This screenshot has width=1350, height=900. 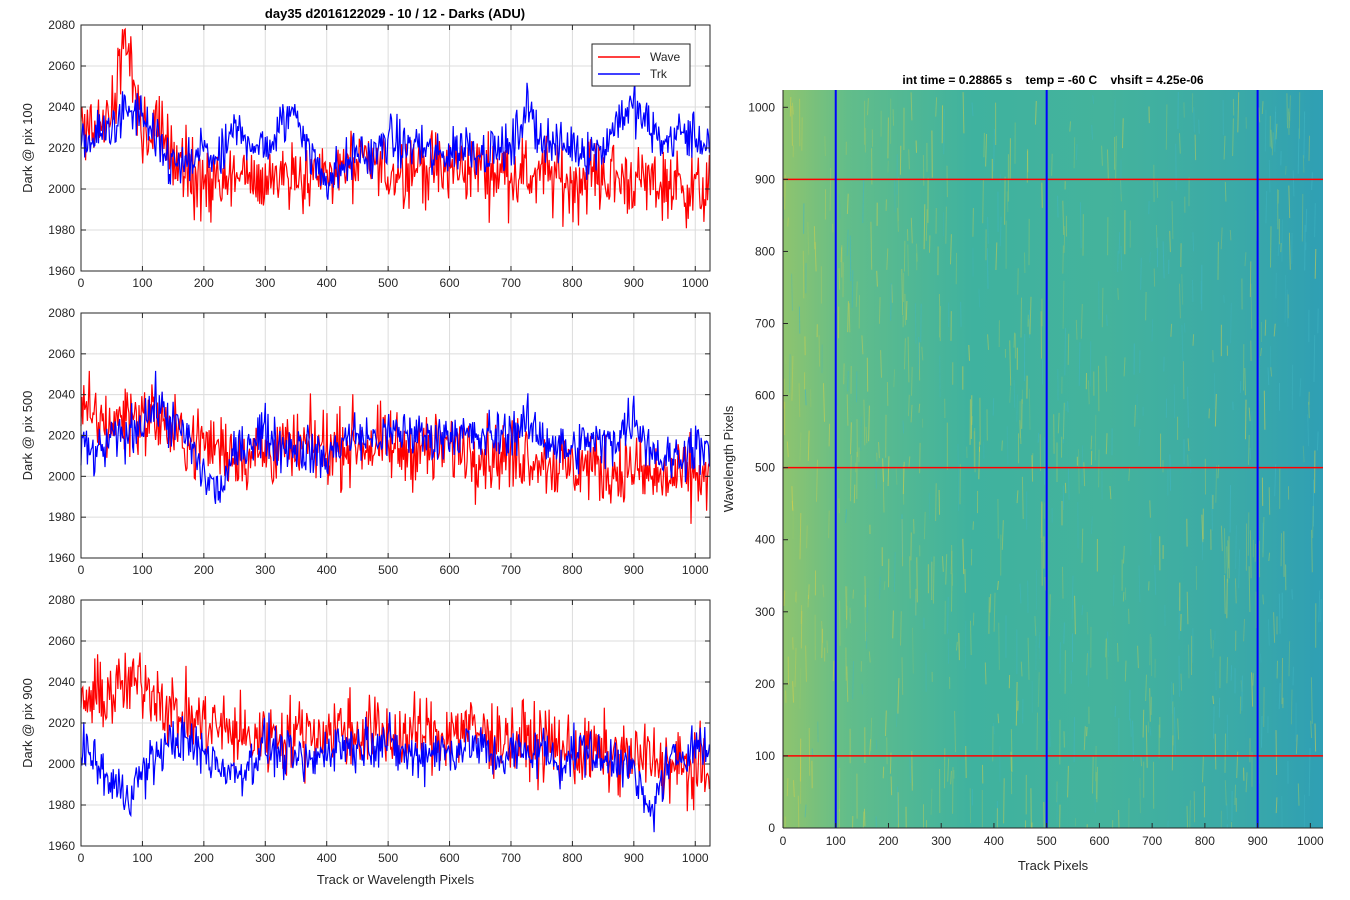 I want to click on x-tick-label: 1000, so click(x=695, y=283).